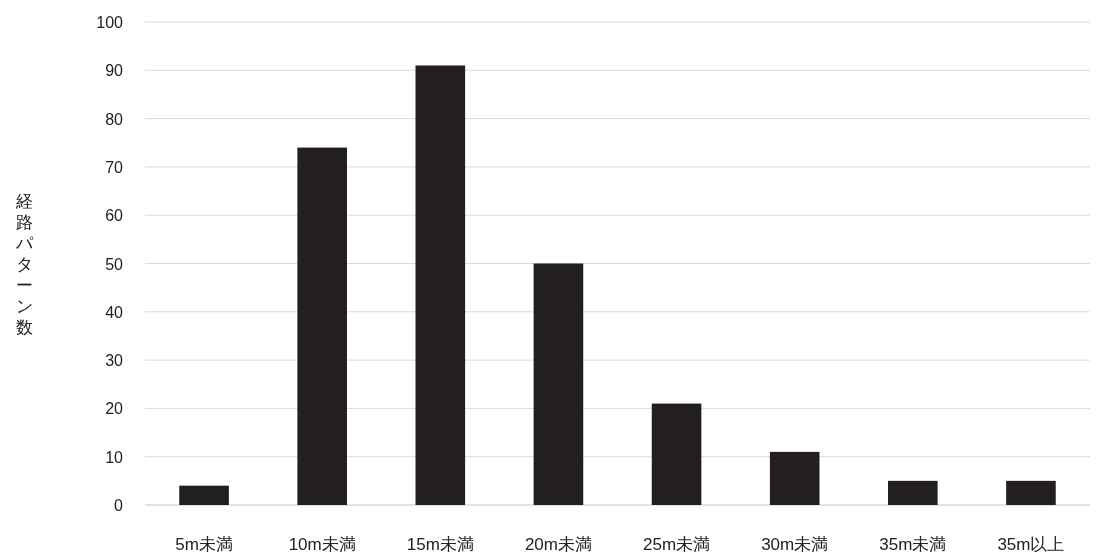 The height and width of the screenshot is (560, 1102). Describe the element at coordinates (913, 544) in the screenshot. I see `x-tick-label: 35m未満` at that location.